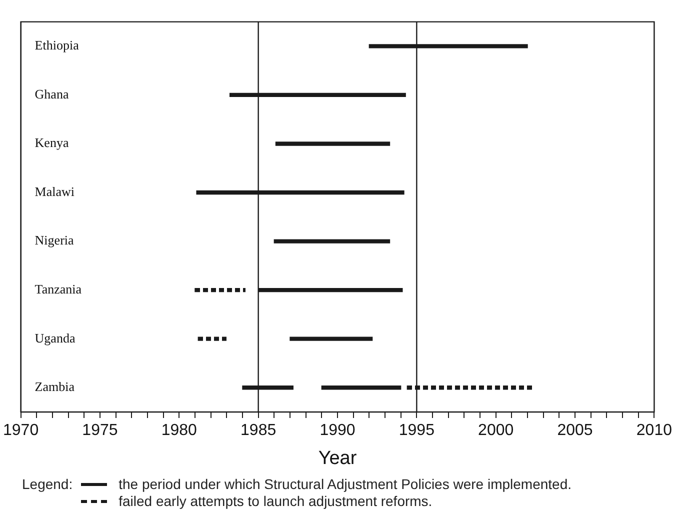  I want to click on x-tick-label: 1995, so click(416, 431).